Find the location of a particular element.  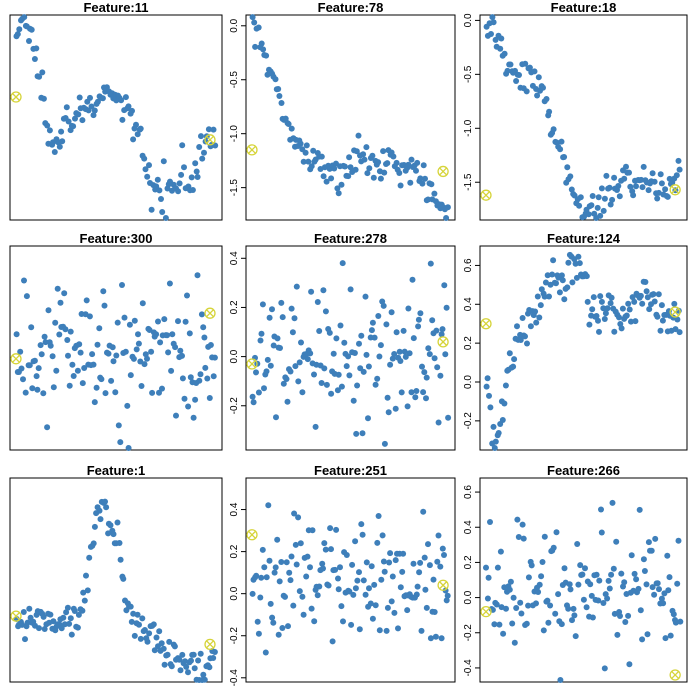

y-tick-label: -0.2 is located at coordinates (468, 421).